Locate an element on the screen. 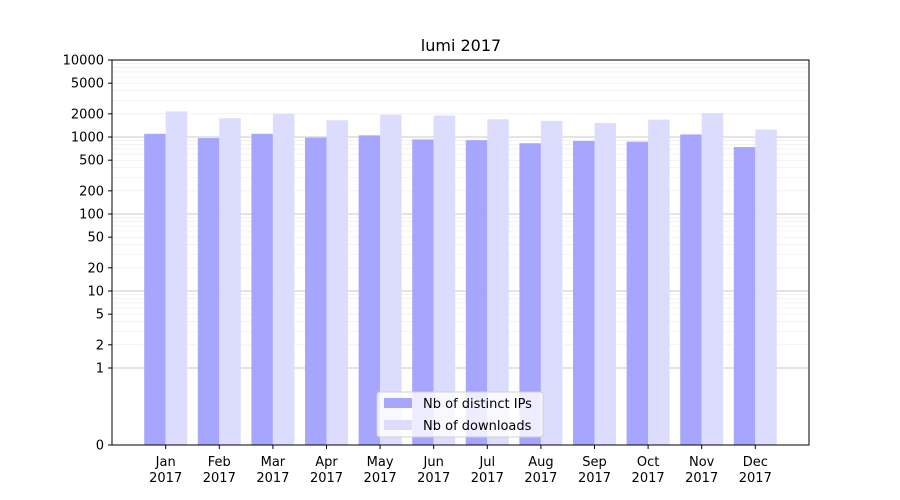  y-tick-label: 1000 is located at coordinates (87, 138).